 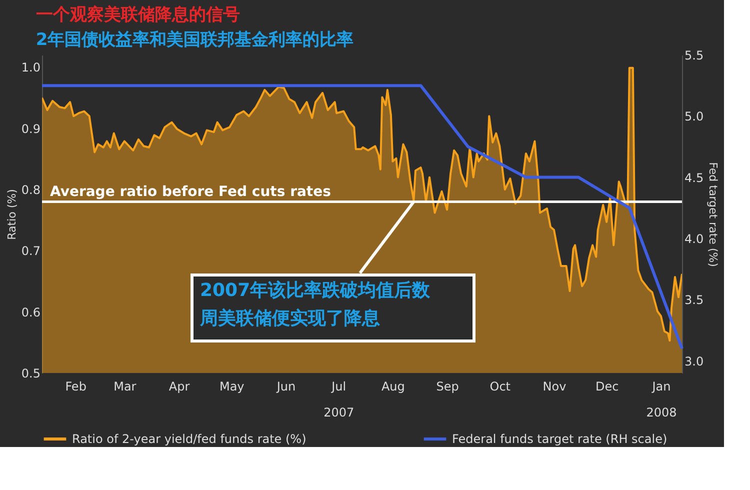 I want to click on ref-line-label: Average ratio before Fed cuts rates, so click(x=190, y=192).